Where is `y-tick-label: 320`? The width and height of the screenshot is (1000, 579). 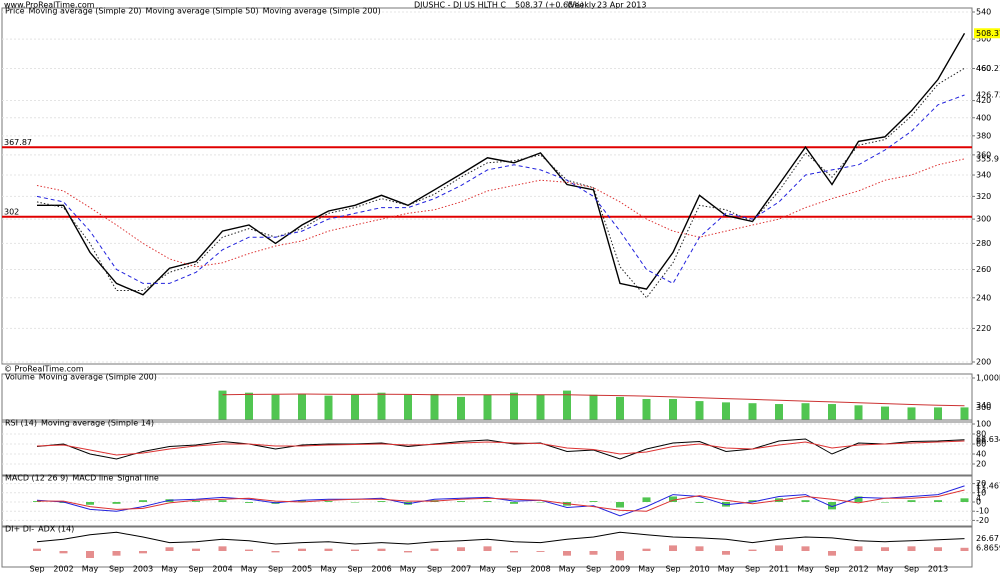
y-tick-label: 320 is located at coordinates (983, 196).